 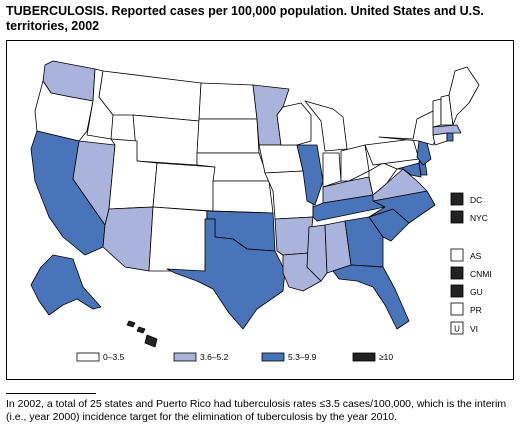 What do you see at coordinates (294, 124) in the screenshot?
I see `state-wi` at bounding box center [294, 124].